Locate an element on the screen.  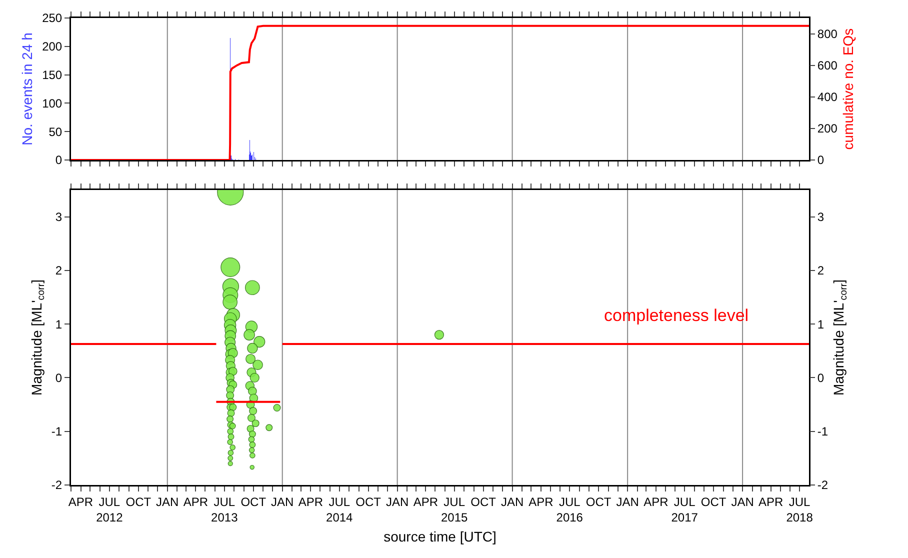
annotation: completeness level is located at coordinates (676, 315).